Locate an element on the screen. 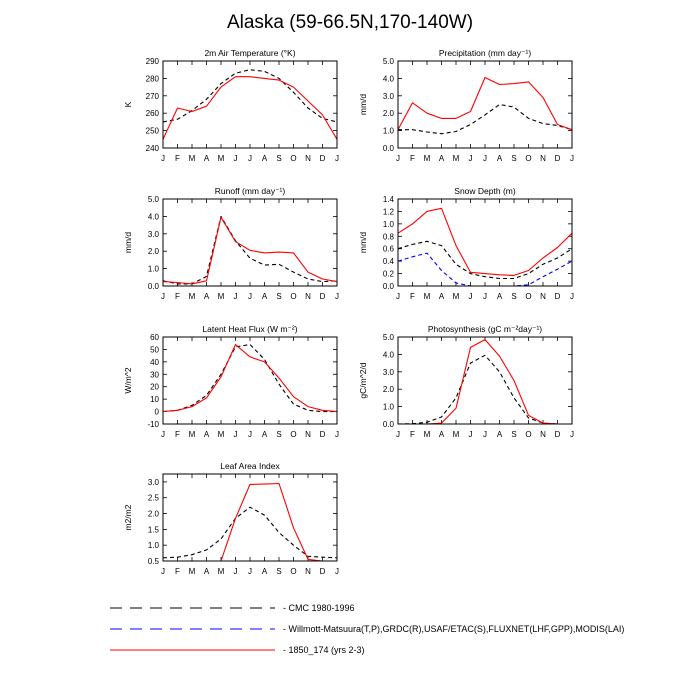 Image resolution: width=700 pixels, height=700 pixels. runoff-y-tick-label: 0.0 is located at coordinates (154, 286).